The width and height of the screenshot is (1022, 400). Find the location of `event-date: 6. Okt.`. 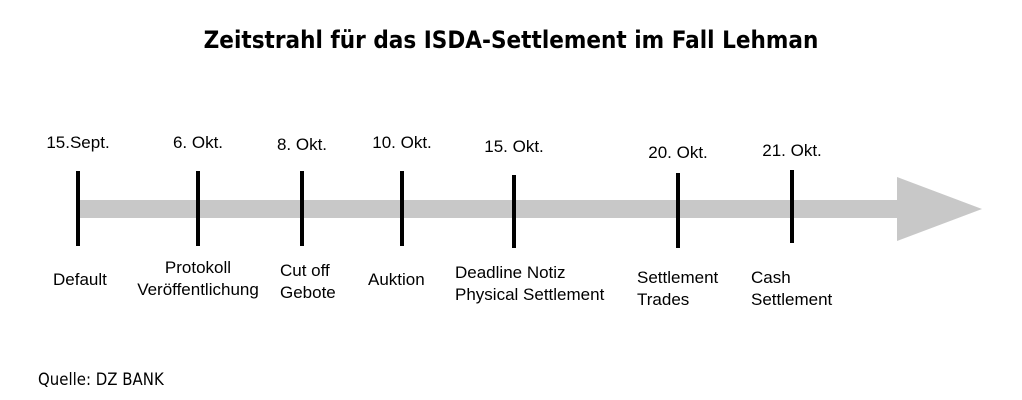

event-date: 6. Okt. is located at coordinates (198, 142).